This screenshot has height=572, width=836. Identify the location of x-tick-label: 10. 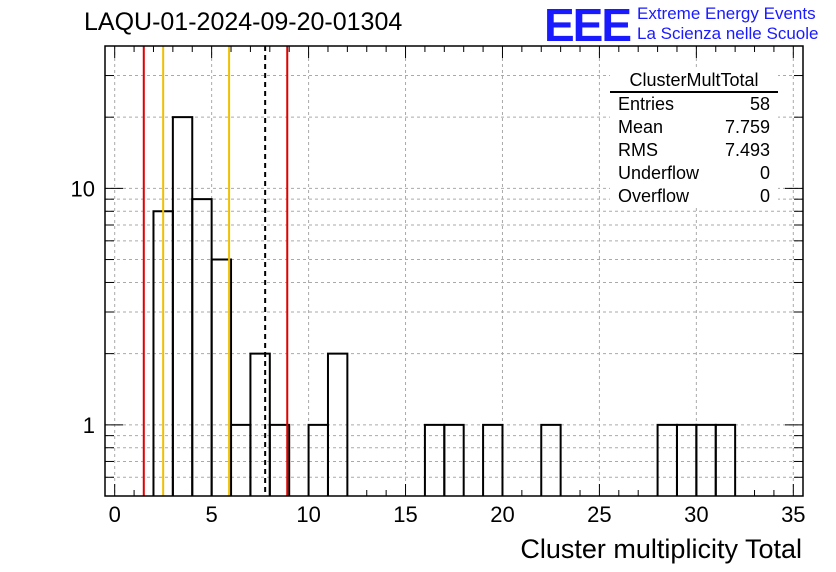
(308, 514).